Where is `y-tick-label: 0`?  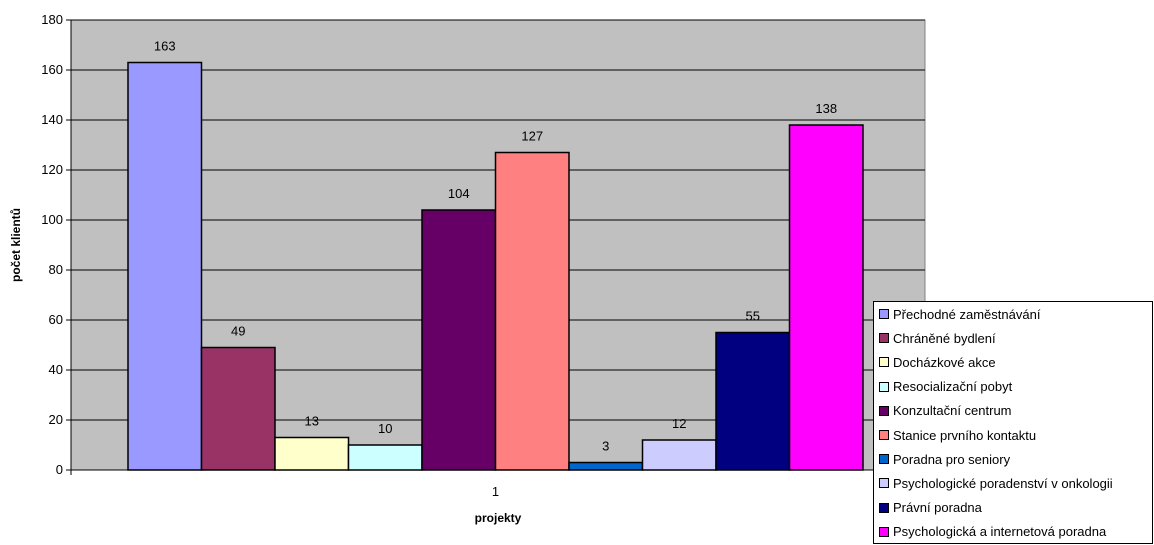
y-tick-label: 0 is located at coordinates (59, 469).